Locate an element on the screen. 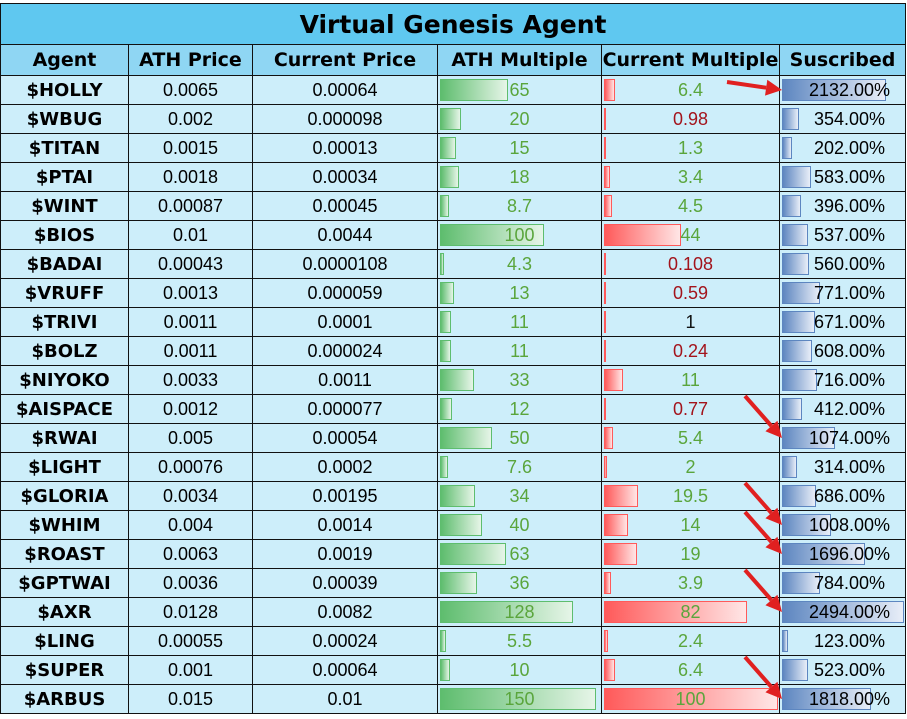  ath-price-cell: 0.00087 is located at coordinates (190, 206).